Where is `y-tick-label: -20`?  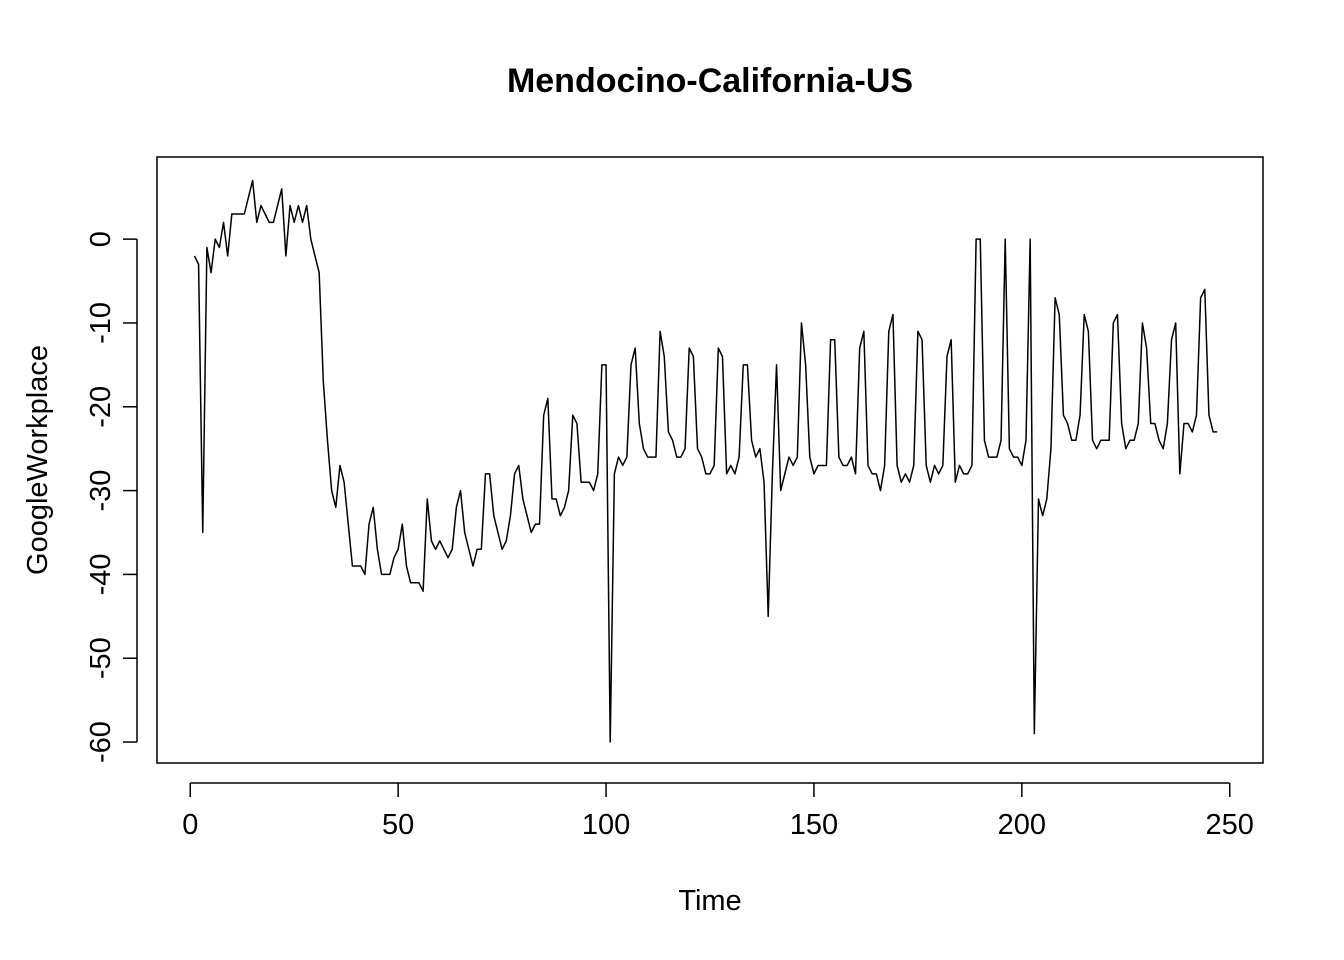
y-tick-label: -20 is located at coordinates (101, 407).